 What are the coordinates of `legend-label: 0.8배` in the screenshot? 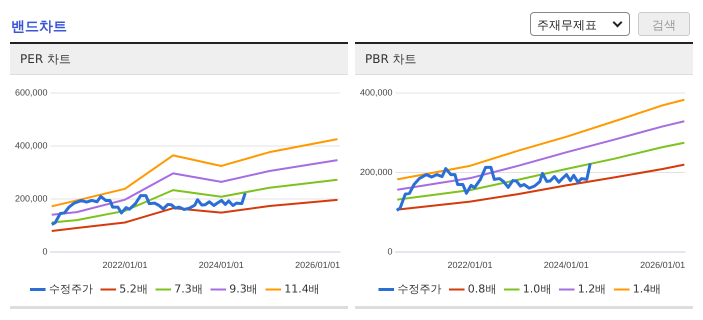 It's located at (482, 289).